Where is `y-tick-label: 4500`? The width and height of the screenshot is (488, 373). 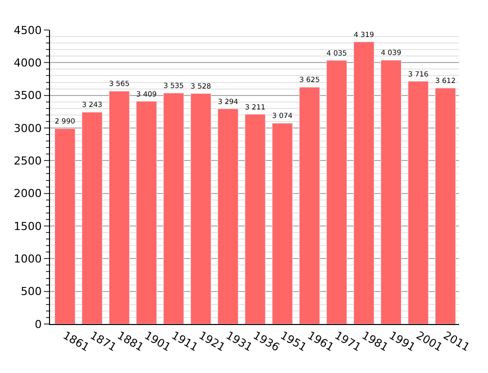 y-tick-label: 4500 is located at coordinates (28, 30).